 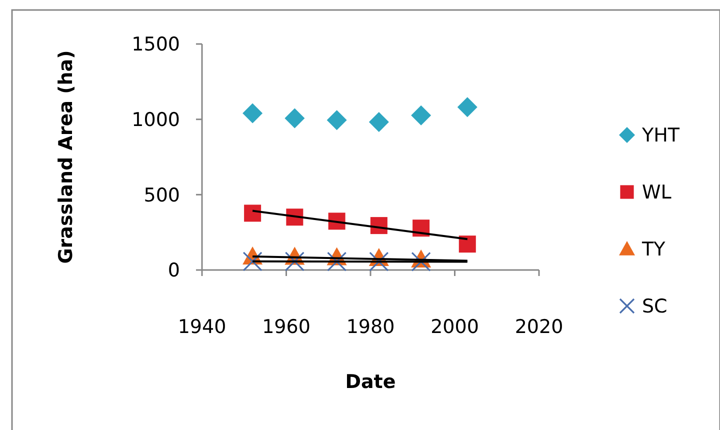 I want to click on x-axis-title: Date, so click(x=370, y=382).